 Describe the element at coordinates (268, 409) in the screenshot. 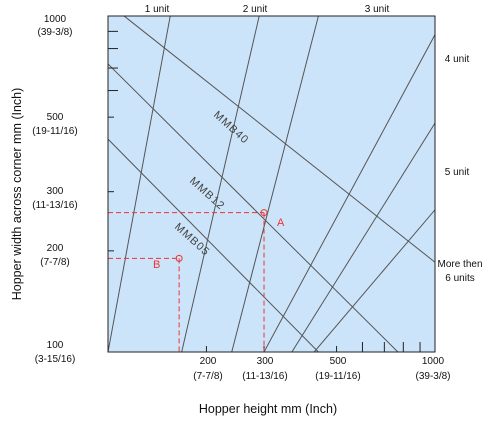

I see `x-axis-title: Hopper height mm (Inch)` at that location.